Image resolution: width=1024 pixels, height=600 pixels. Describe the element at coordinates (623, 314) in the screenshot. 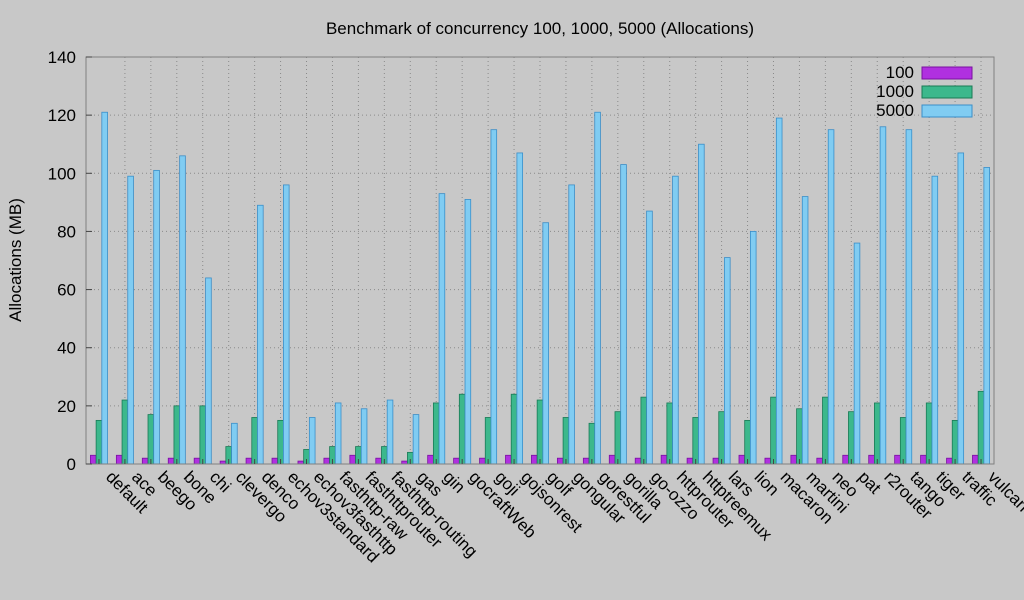

I see `bar-5000-gorilla` at that location.